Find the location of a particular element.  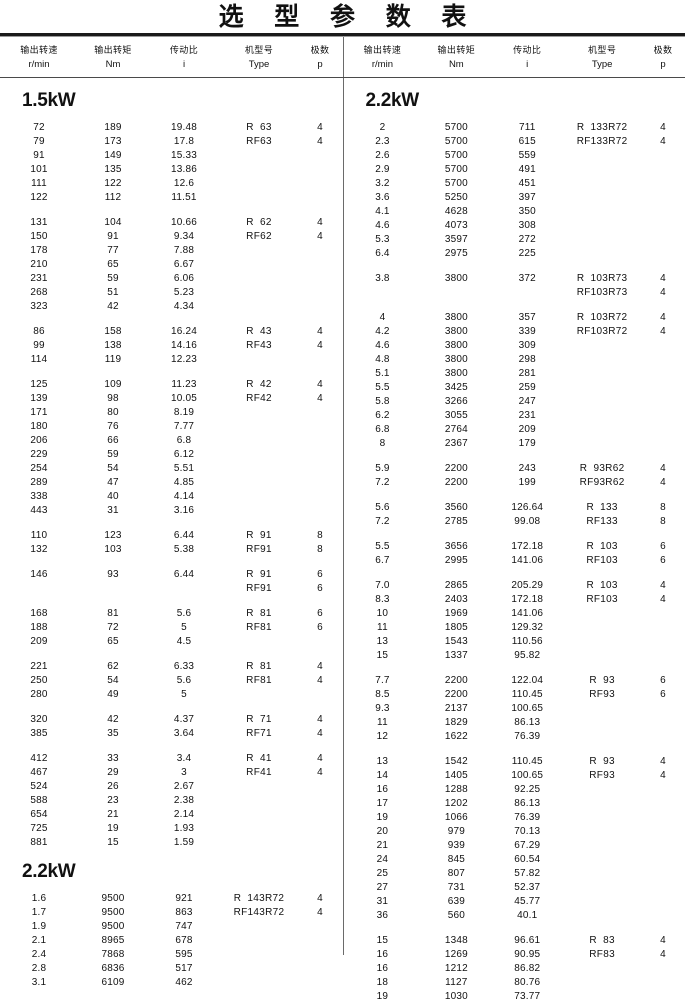

cell-output-speed: 4.6 is located at coordinates (383, 226).